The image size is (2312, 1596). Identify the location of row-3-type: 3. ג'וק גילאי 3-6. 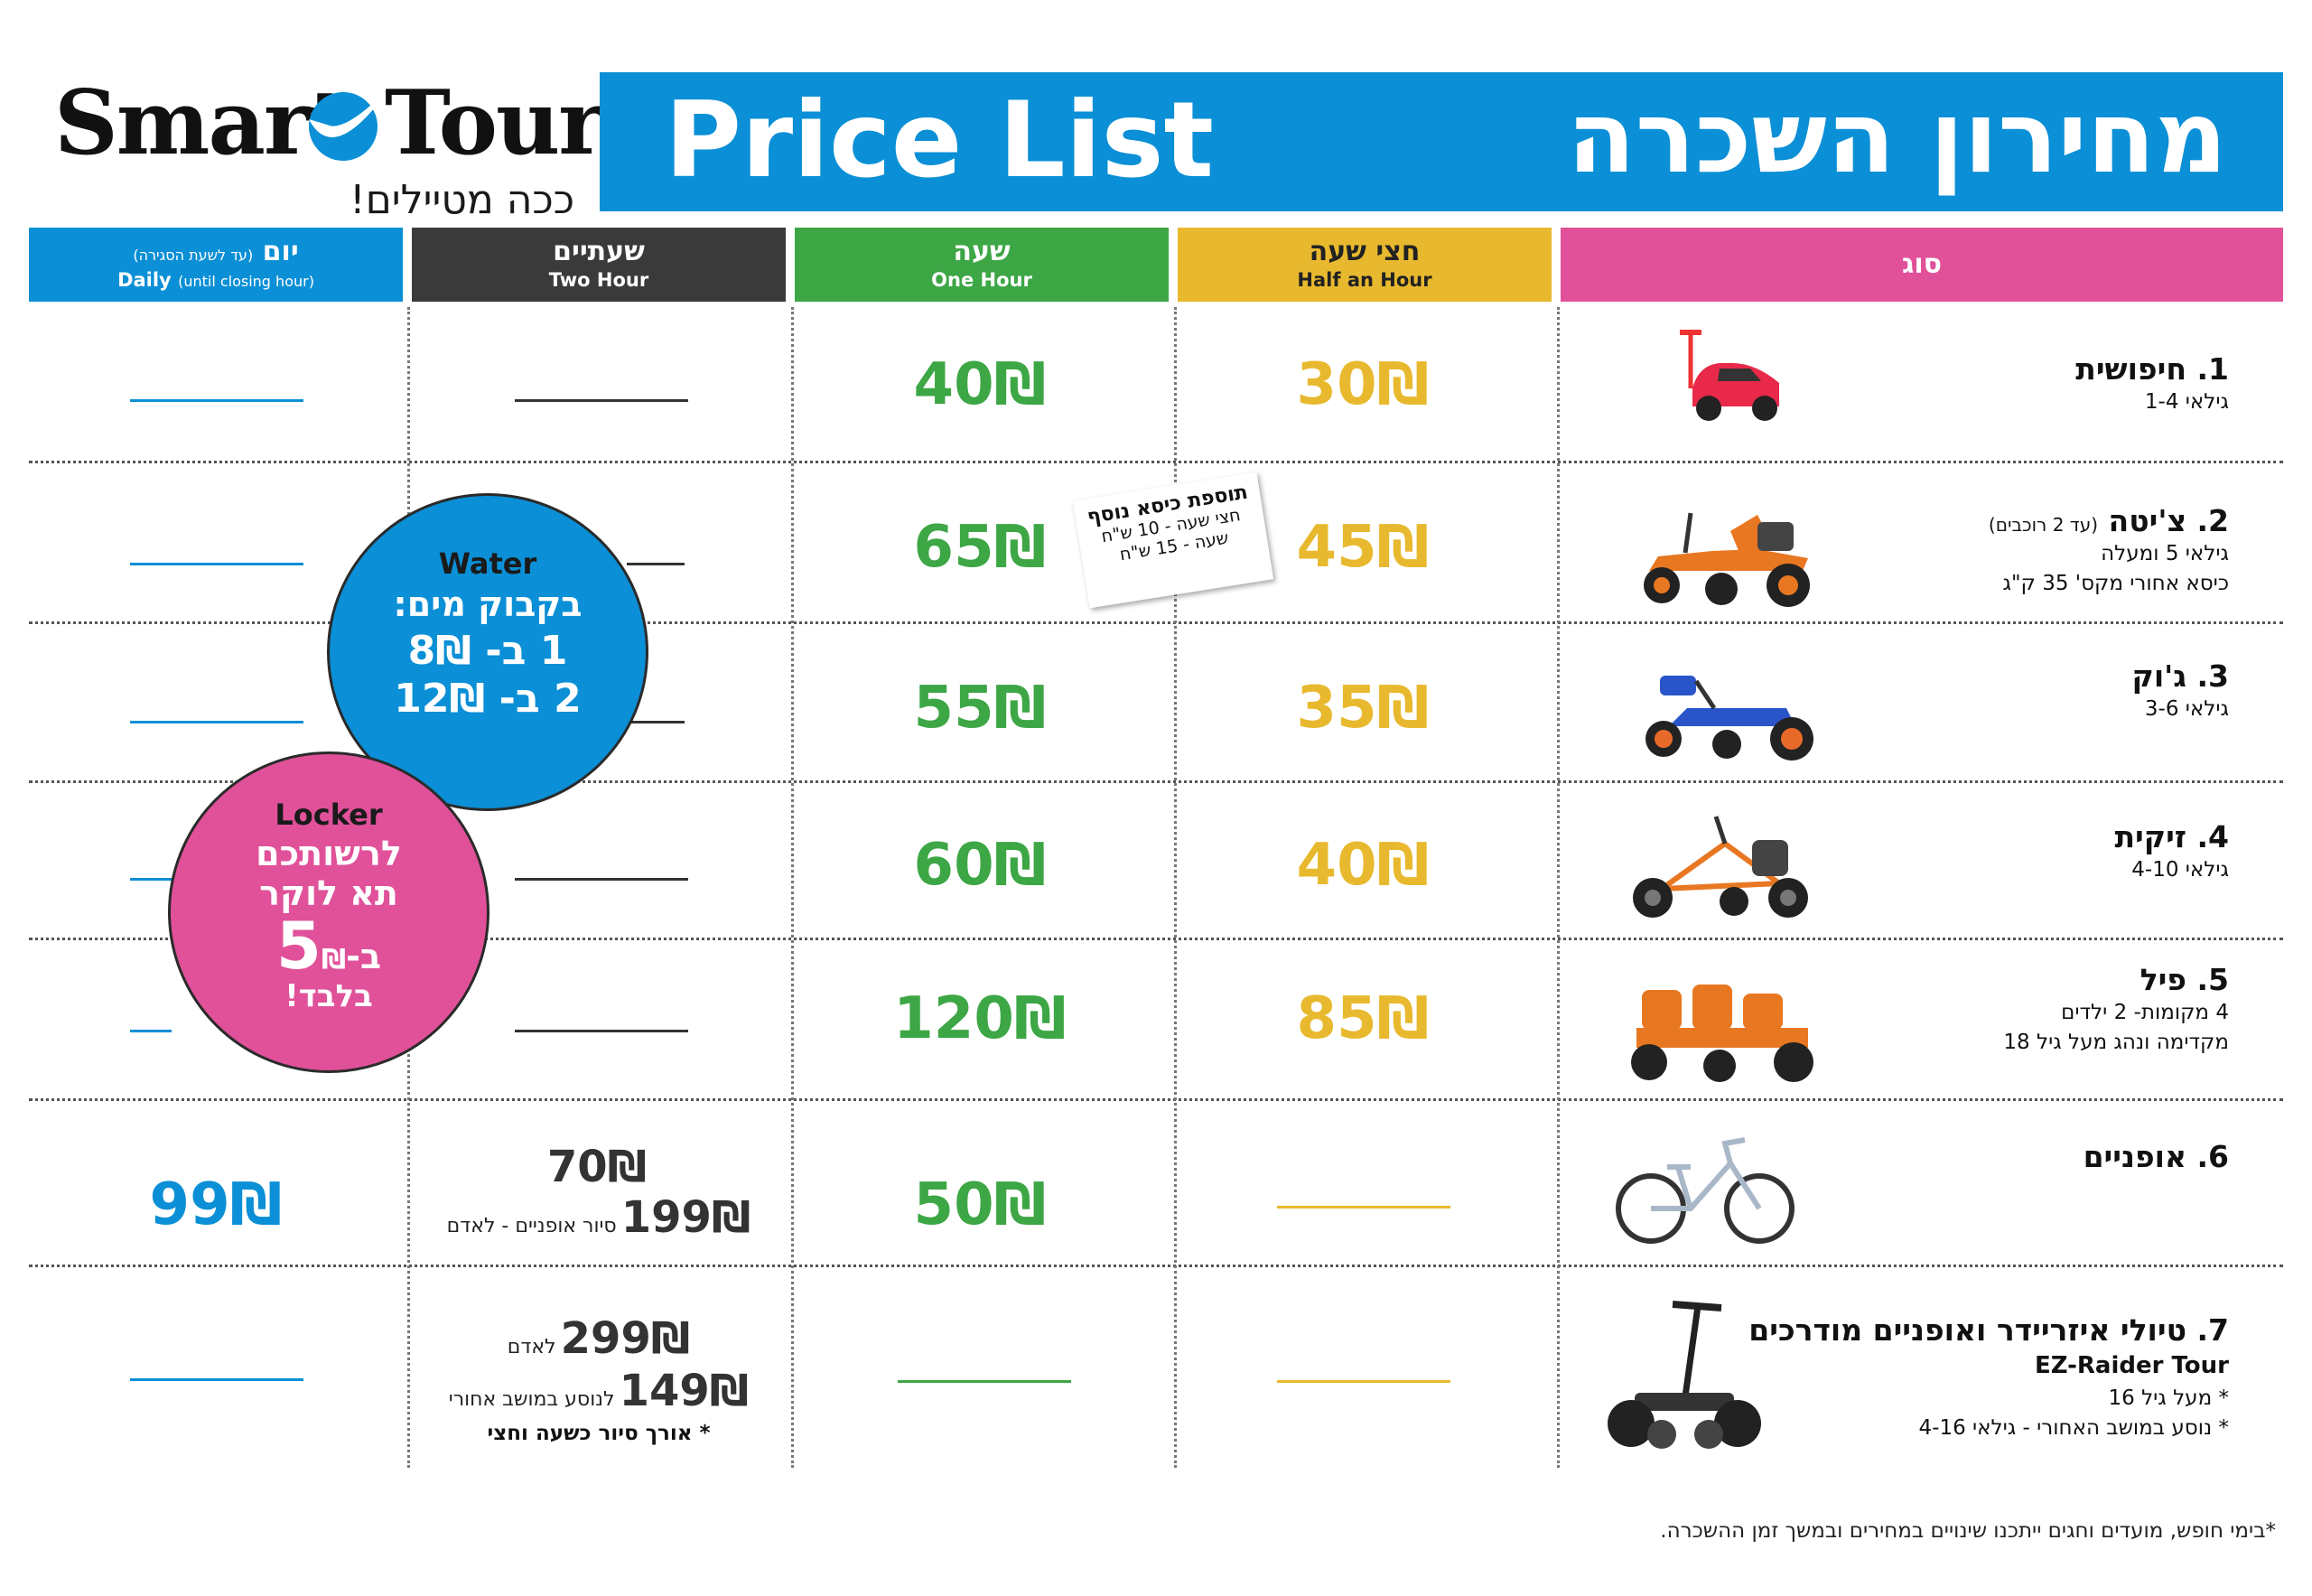
(1913, 691).